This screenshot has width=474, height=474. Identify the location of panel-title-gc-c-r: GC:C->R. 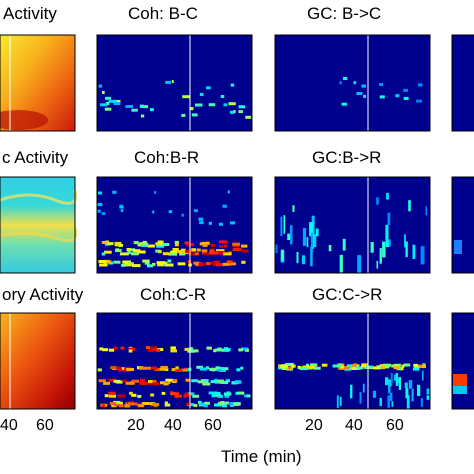
(347, 294).